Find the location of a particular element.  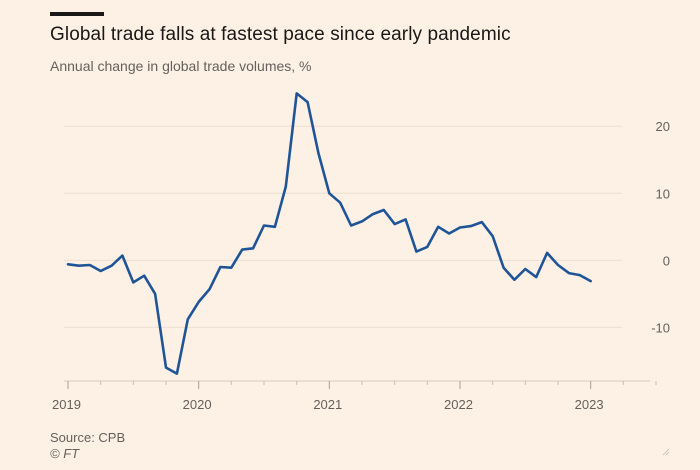

x-tick-label: 2020 is located at coordinates (197, 404).